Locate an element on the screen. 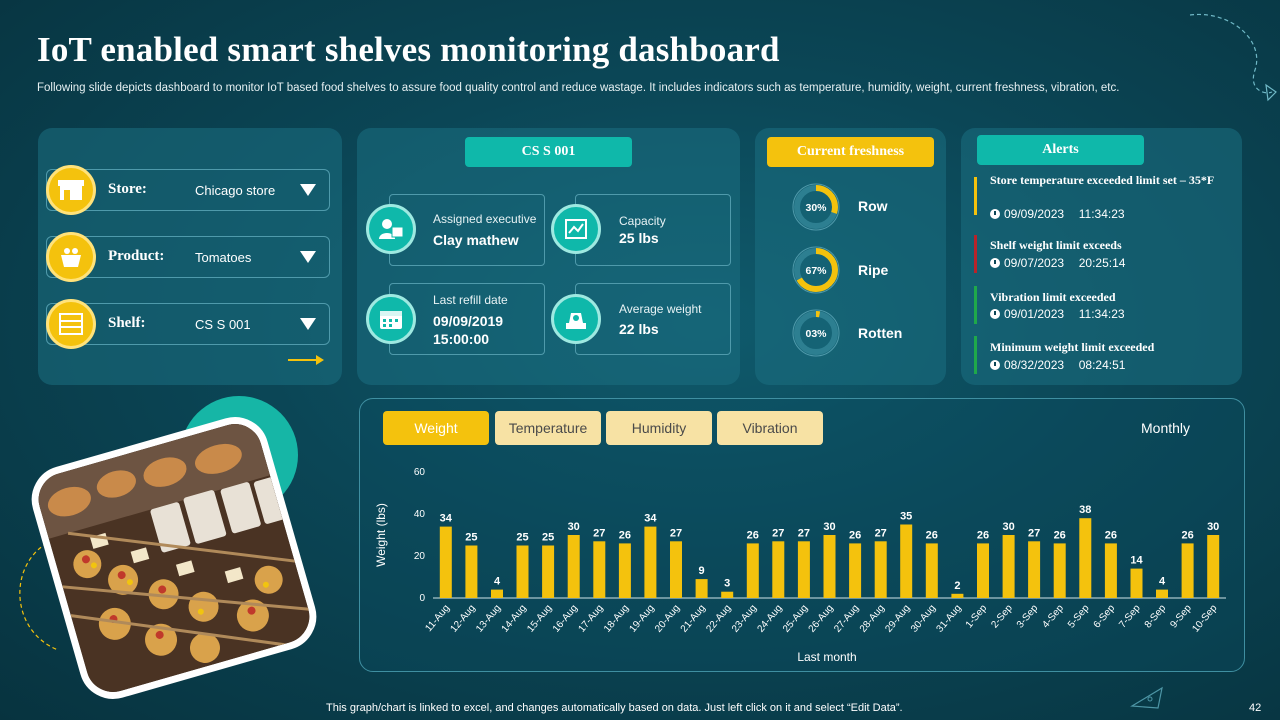 The width and height of the screenshot is (1280, 720). arrow-right-icon is located at coordinates (307, 360).